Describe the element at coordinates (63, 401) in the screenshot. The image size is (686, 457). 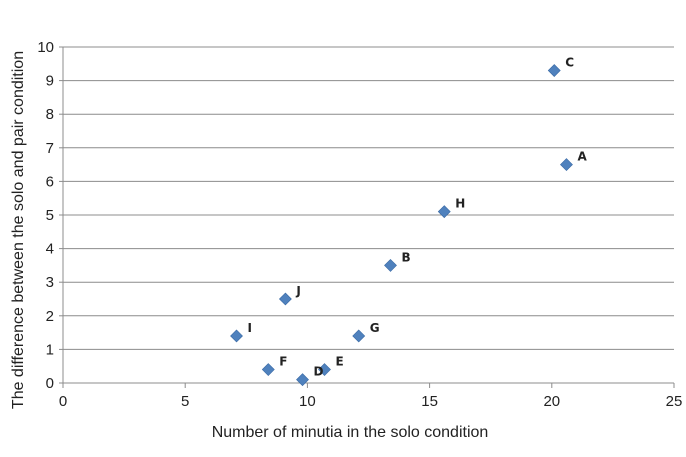
I see `x-tick-label: 0` at that location.